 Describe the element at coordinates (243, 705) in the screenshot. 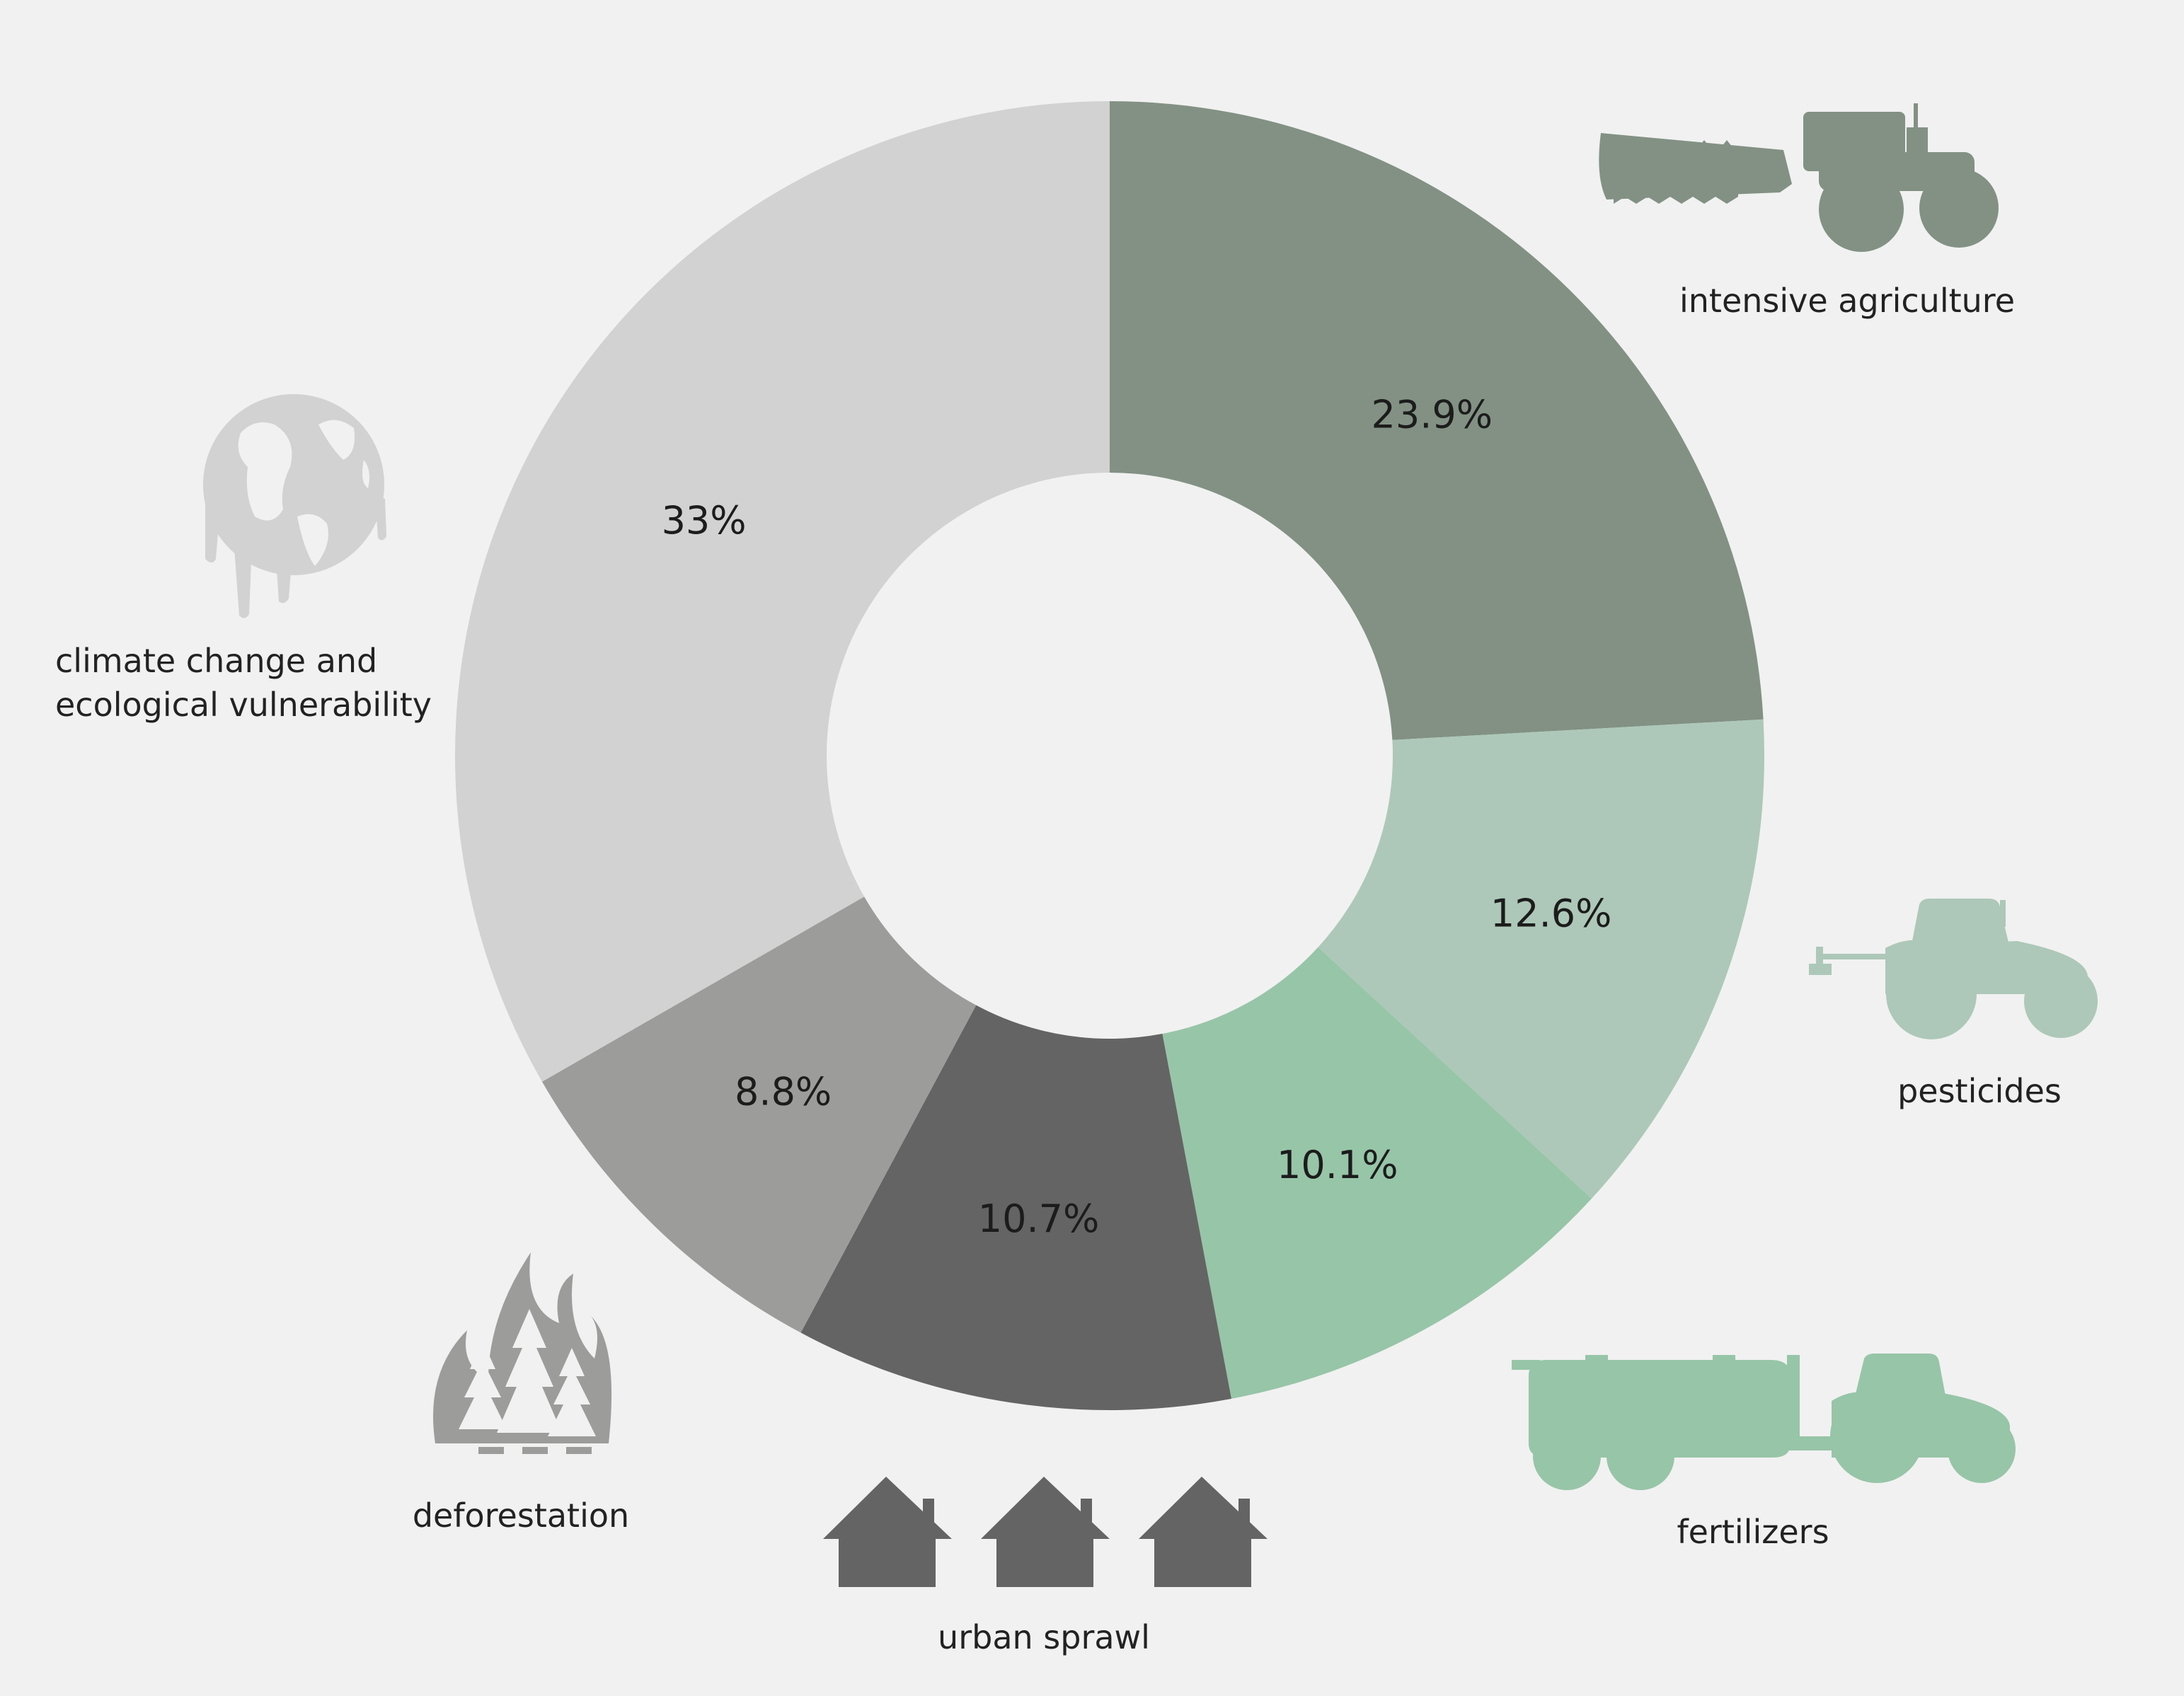

I see `label-climate-change-line2: ecological vulnerability` at that location.